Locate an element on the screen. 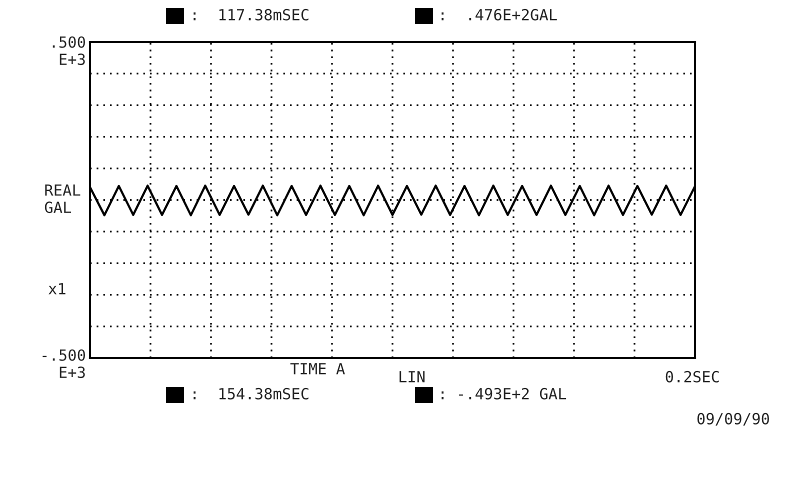 This screenshot has height=483, width=785. text: LIN is located at coordinates (412, 376).